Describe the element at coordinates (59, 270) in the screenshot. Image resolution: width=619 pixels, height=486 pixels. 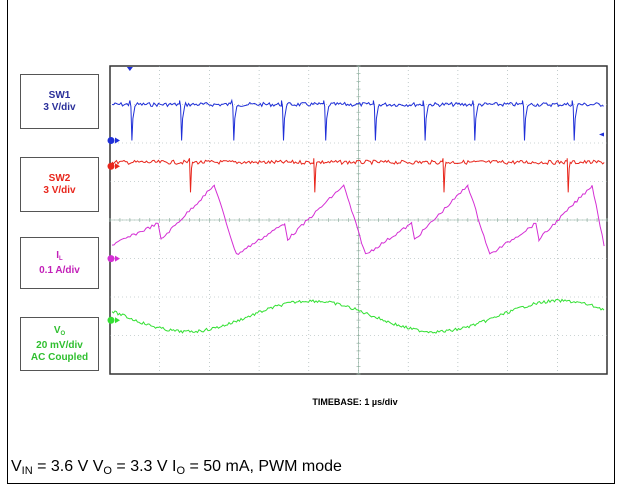
I see `legend-il-scale: 0.1 A/div` at that location.